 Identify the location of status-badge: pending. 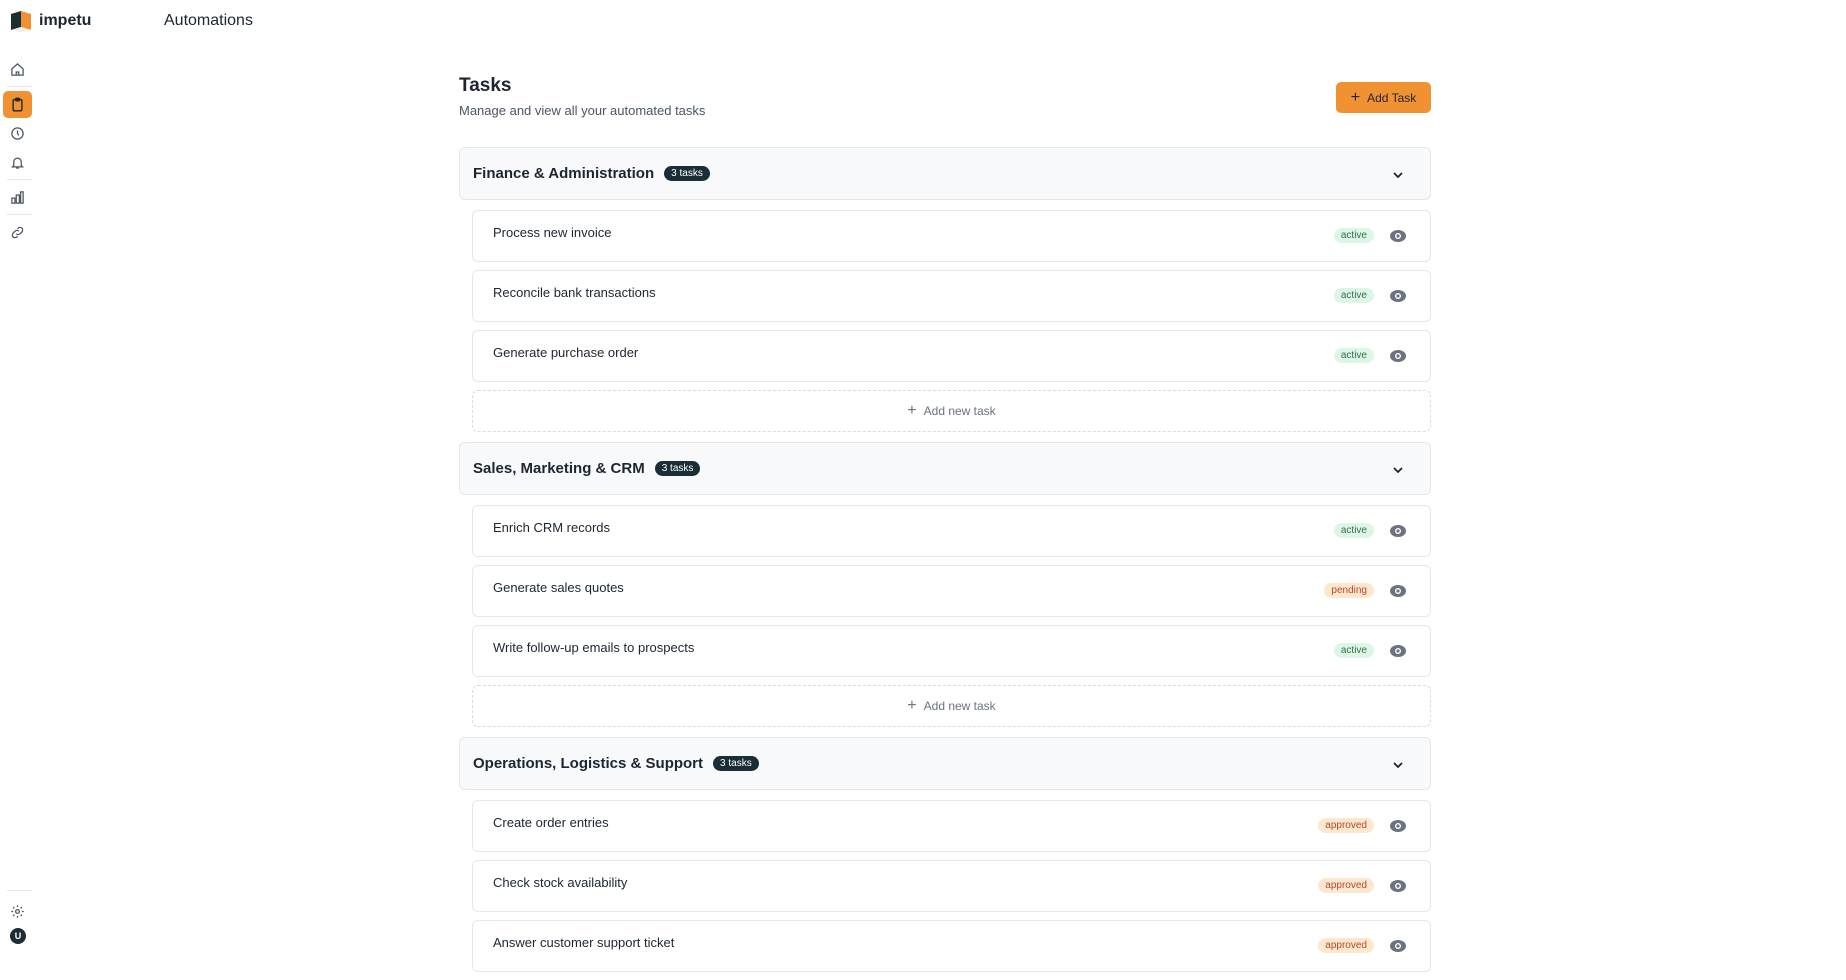
(1349, 590).